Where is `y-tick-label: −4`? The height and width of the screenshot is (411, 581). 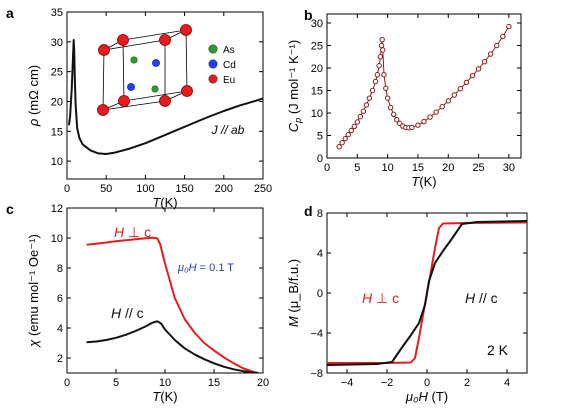
y-tick-label: −4 is located at coordinates (316, 334).